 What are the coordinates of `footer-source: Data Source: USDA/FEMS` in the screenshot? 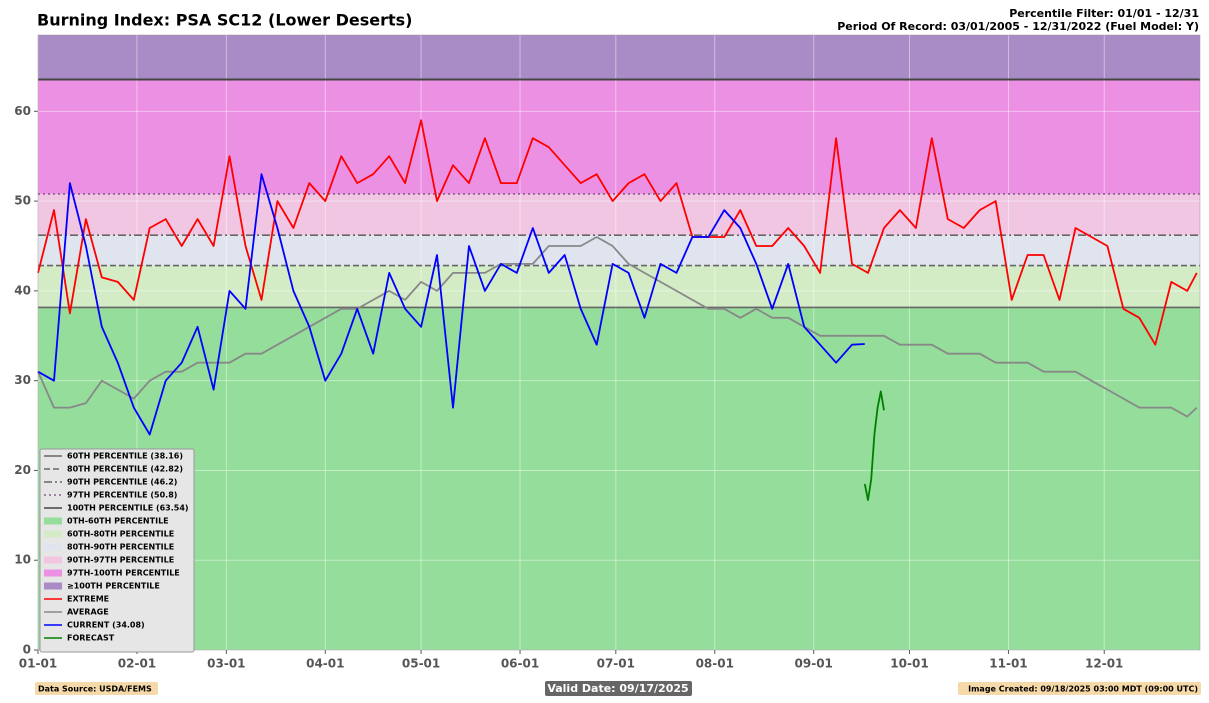 It's located at (95, 689).